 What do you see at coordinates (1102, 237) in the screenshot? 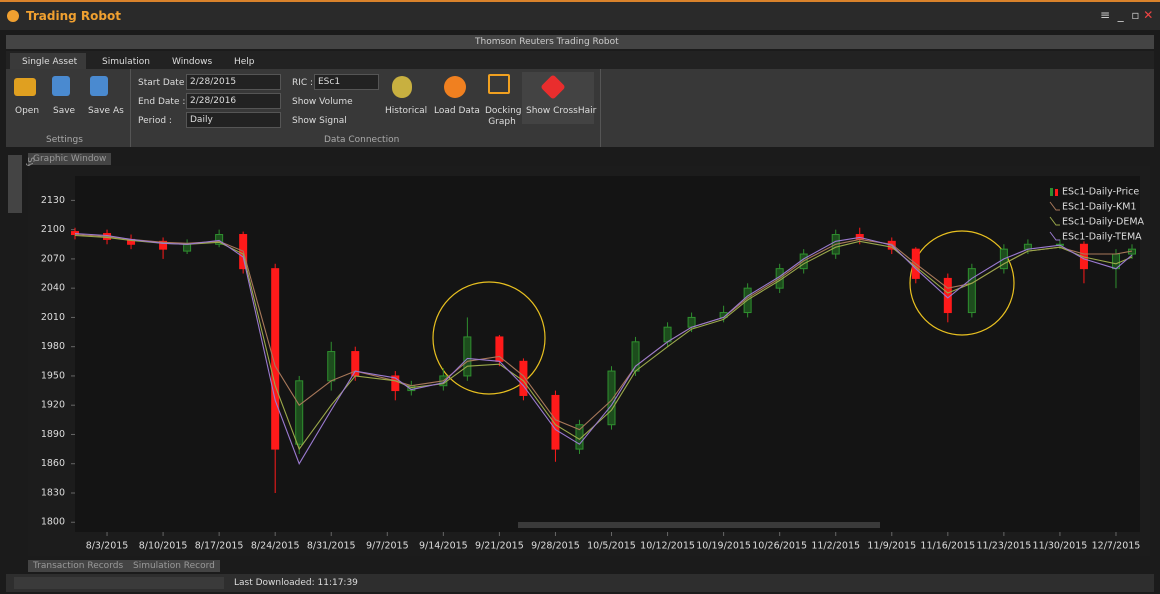
I see `legend-label: ESc1-Daily-TEMA` at bounding box center [1102, 237].